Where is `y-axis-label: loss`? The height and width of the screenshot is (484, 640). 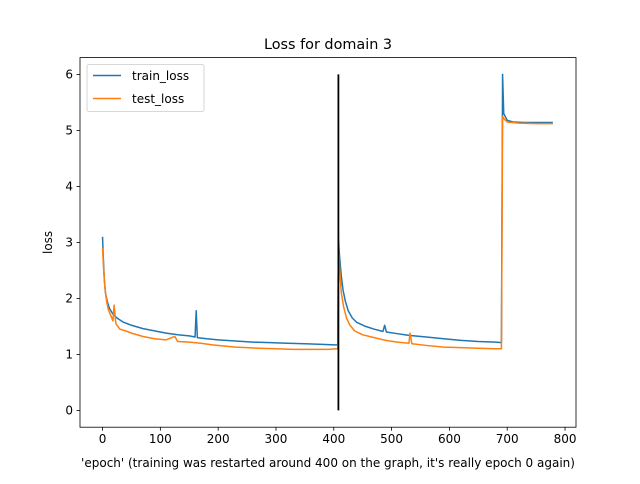 y-axis-label: loss is located at coordinates (48, 242).